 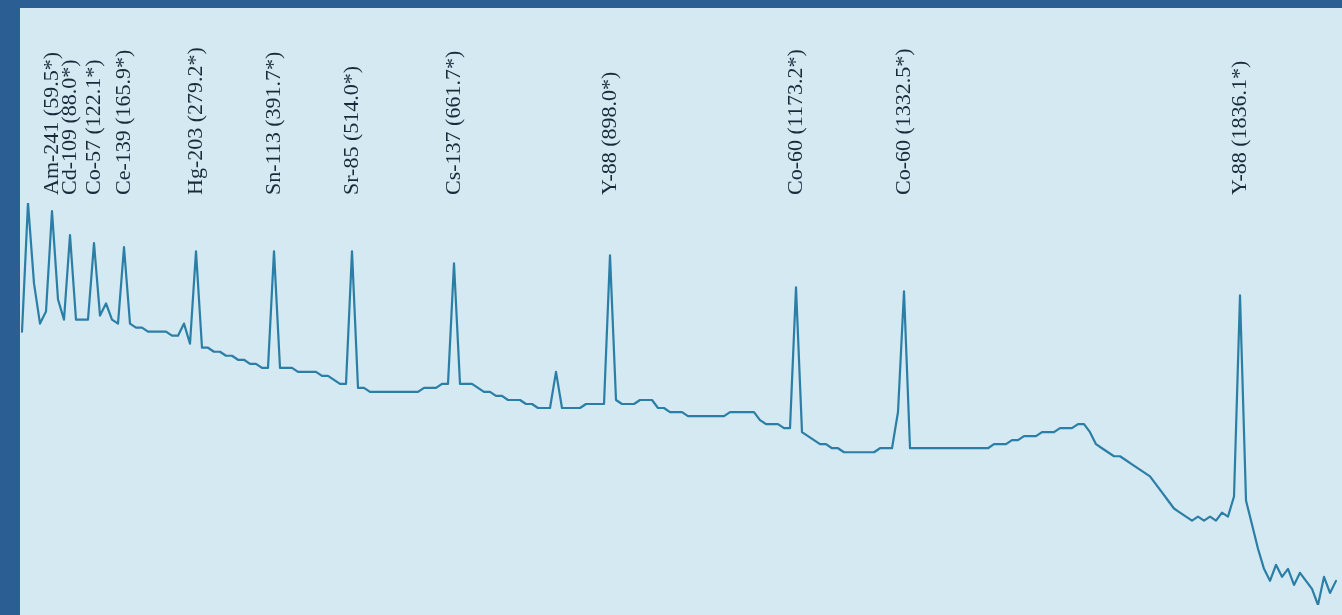 What do you see at coordinates (902, 121) in the screenshot?
I see `text: Co-60 (1332.5*)` at bounding box center [902, 121].